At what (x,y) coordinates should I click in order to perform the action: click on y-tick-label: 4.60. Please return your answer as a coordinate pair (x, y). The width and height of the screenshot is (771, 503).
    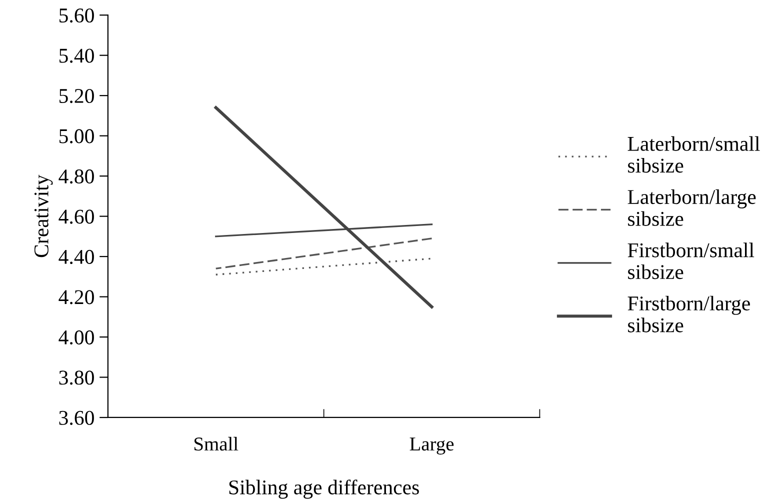
    Looking at the image, I should click on (76, 217).